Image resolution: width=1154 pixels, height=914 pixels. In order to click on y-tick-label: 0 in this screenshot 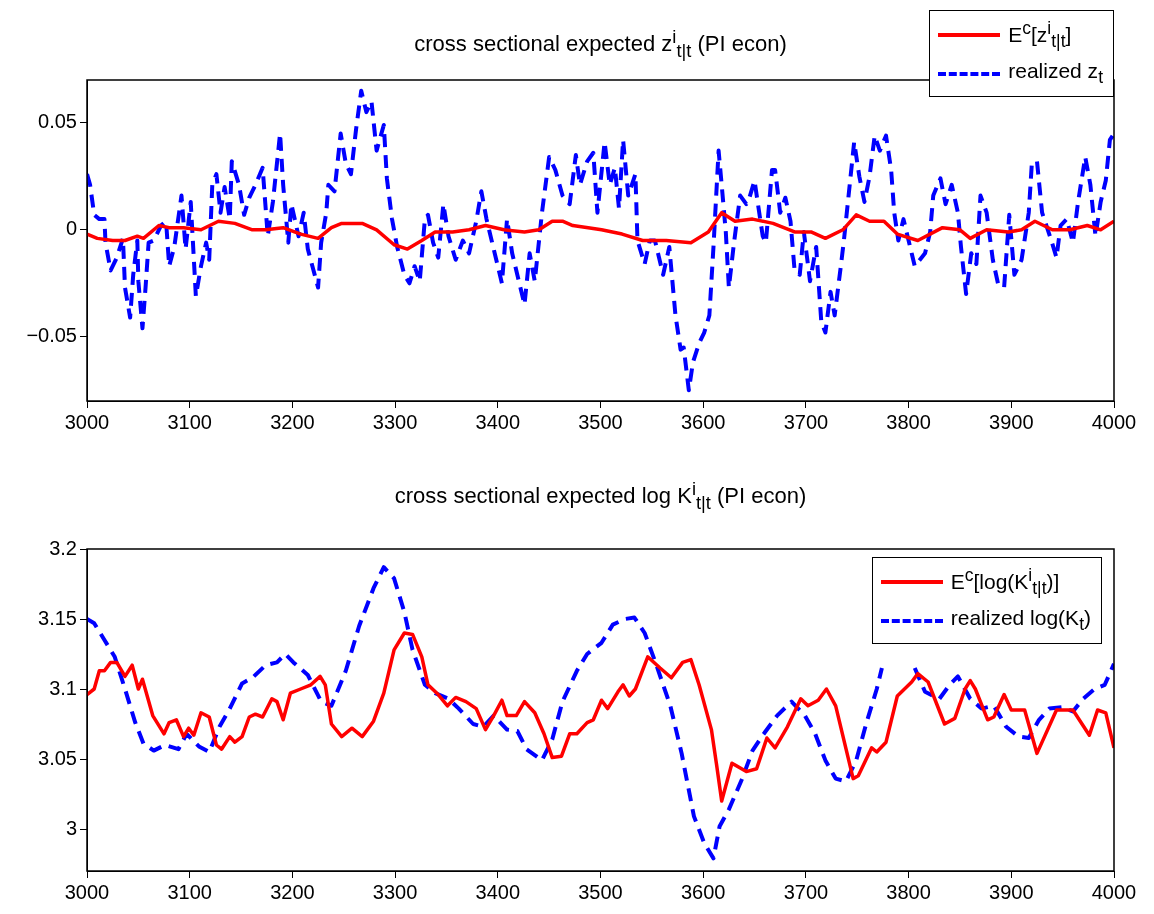, I will do `click(71, 228)`.